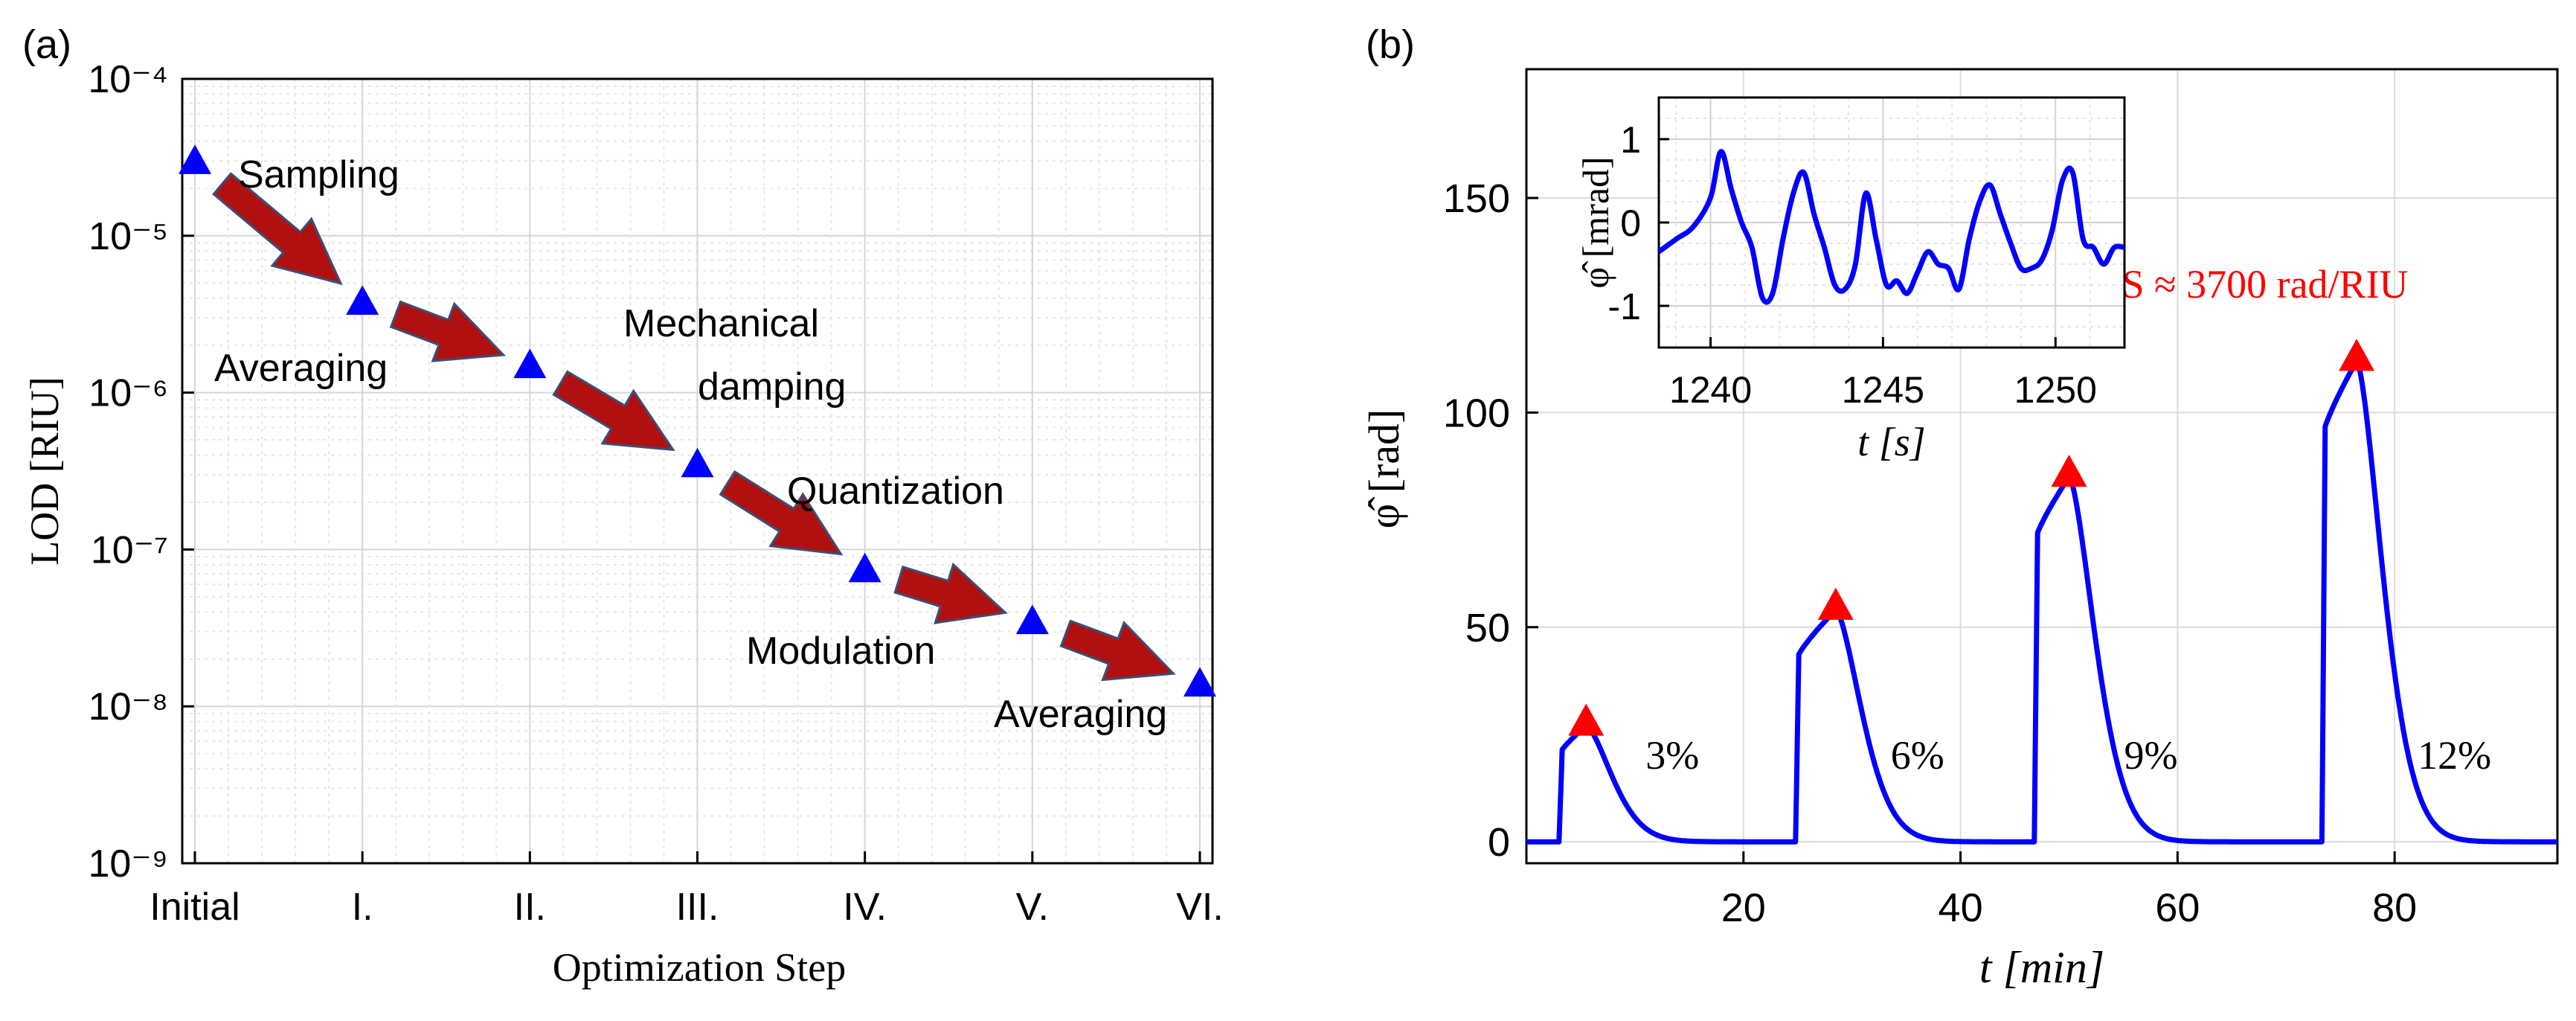 The height and width of the screenshot is (1021, 2576). I want to click on inset-y-tick-label: 1, so click(1630, 140).